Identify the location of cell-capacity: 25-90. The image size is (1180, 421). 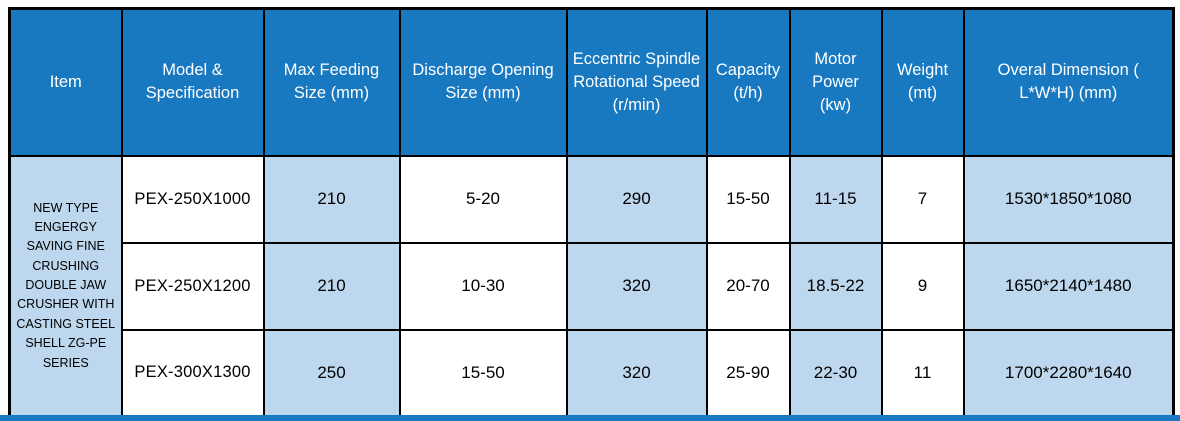
(748, 373).